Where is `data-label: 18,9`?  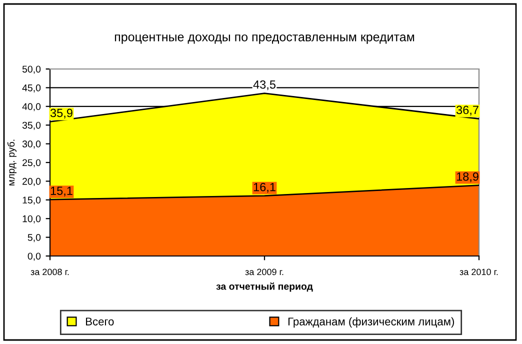
data-label: 18,9 is located at coordinates (467, 177).